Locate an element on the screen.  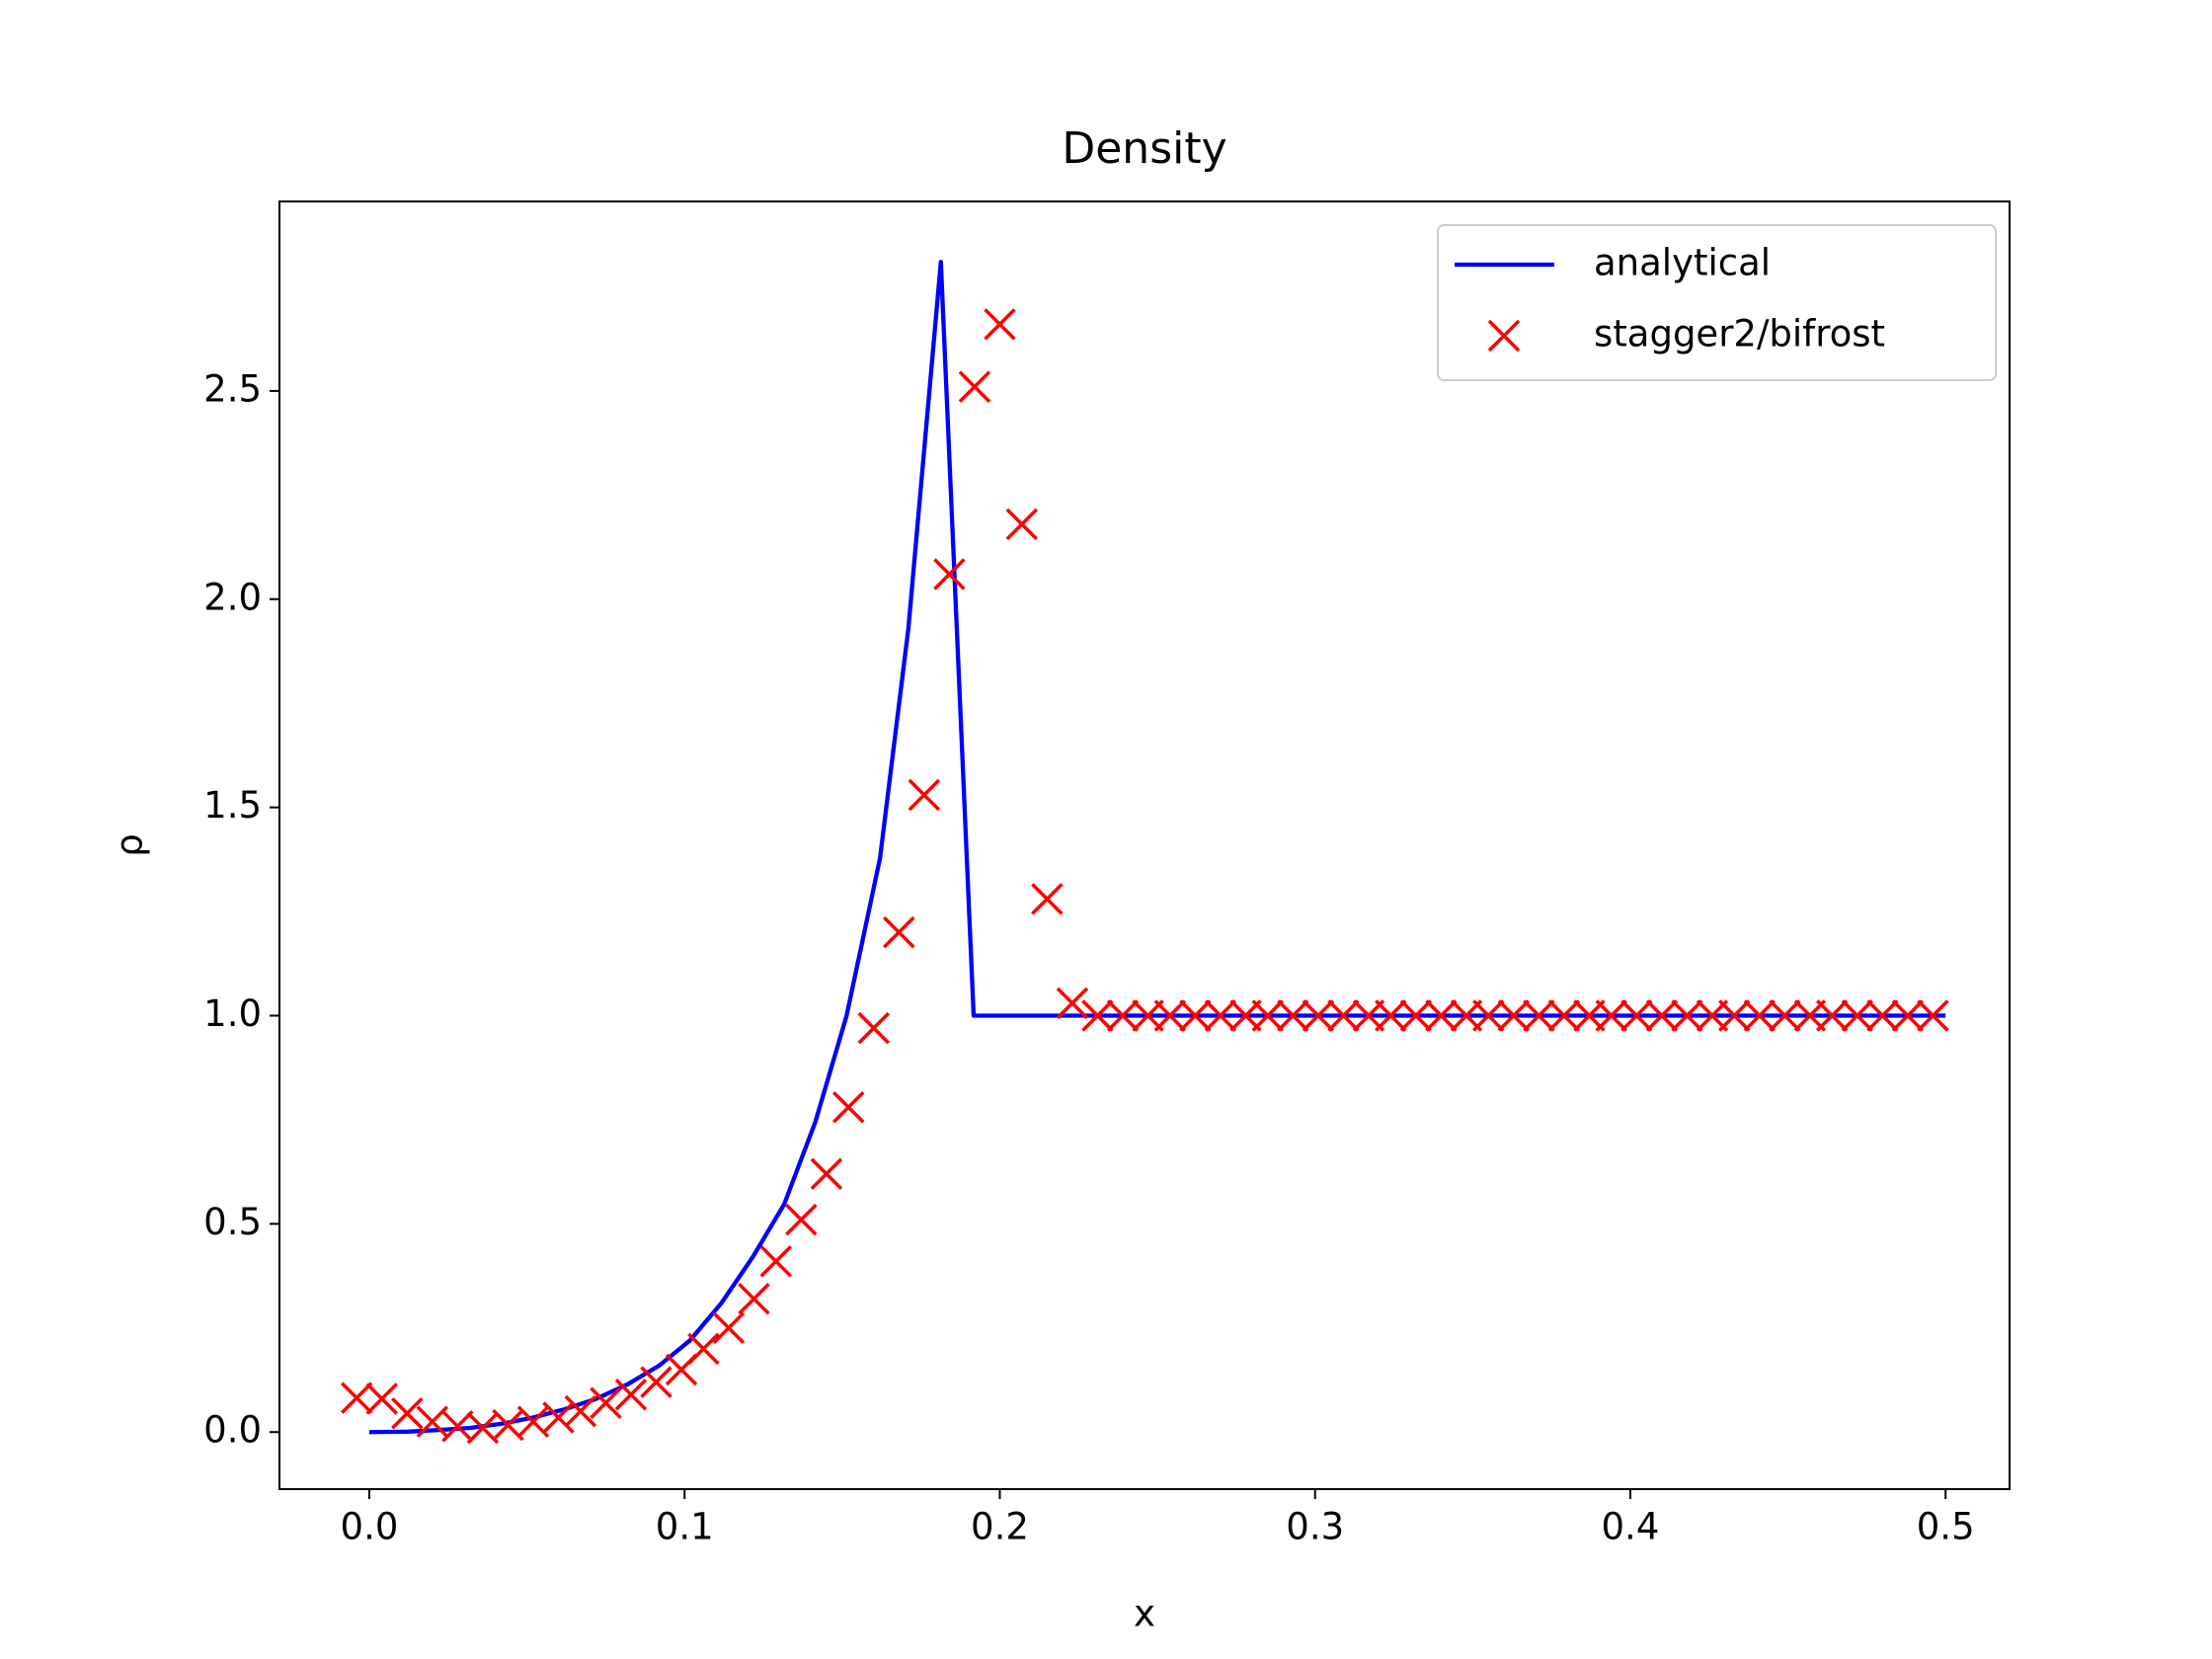
y-tick-label: 2.5 is located at coordinates (233, 389).